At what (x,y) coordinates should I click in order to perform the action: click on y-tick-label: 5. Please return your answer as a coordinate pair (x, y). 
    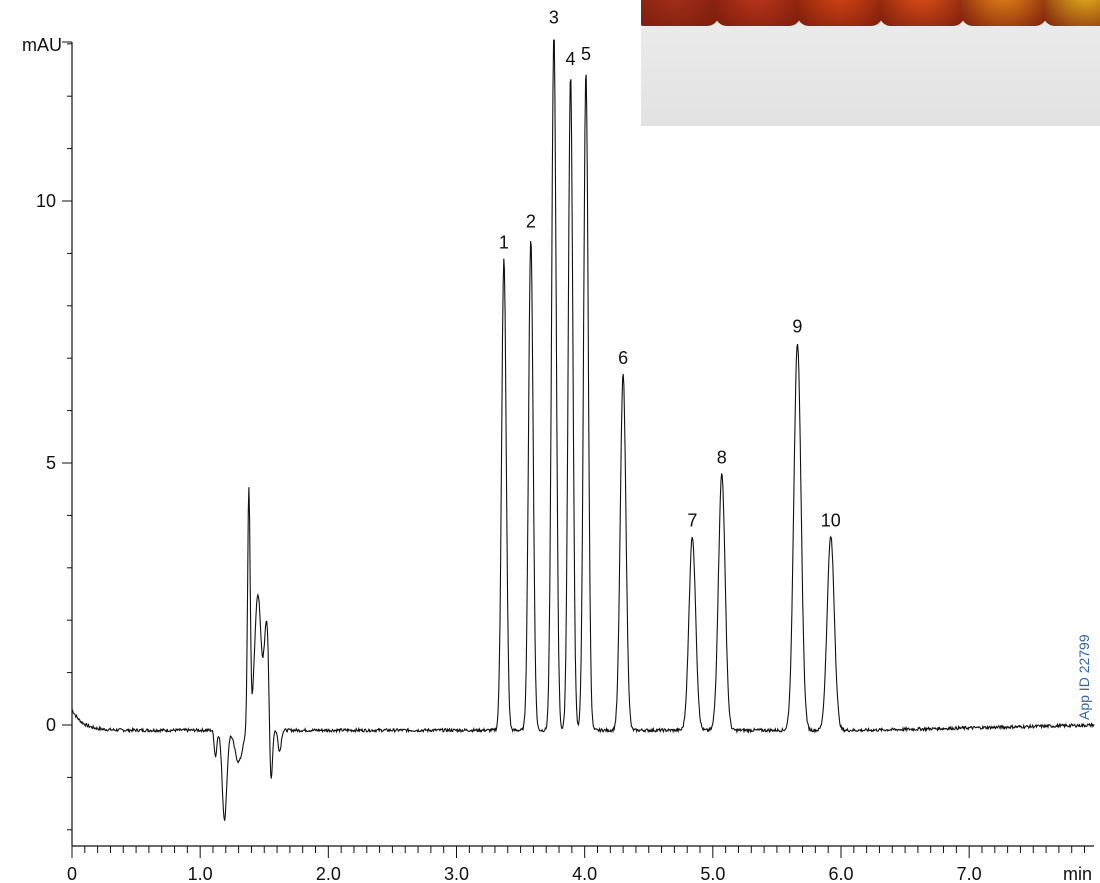
    Looking at the image, I should click on (51, 463).